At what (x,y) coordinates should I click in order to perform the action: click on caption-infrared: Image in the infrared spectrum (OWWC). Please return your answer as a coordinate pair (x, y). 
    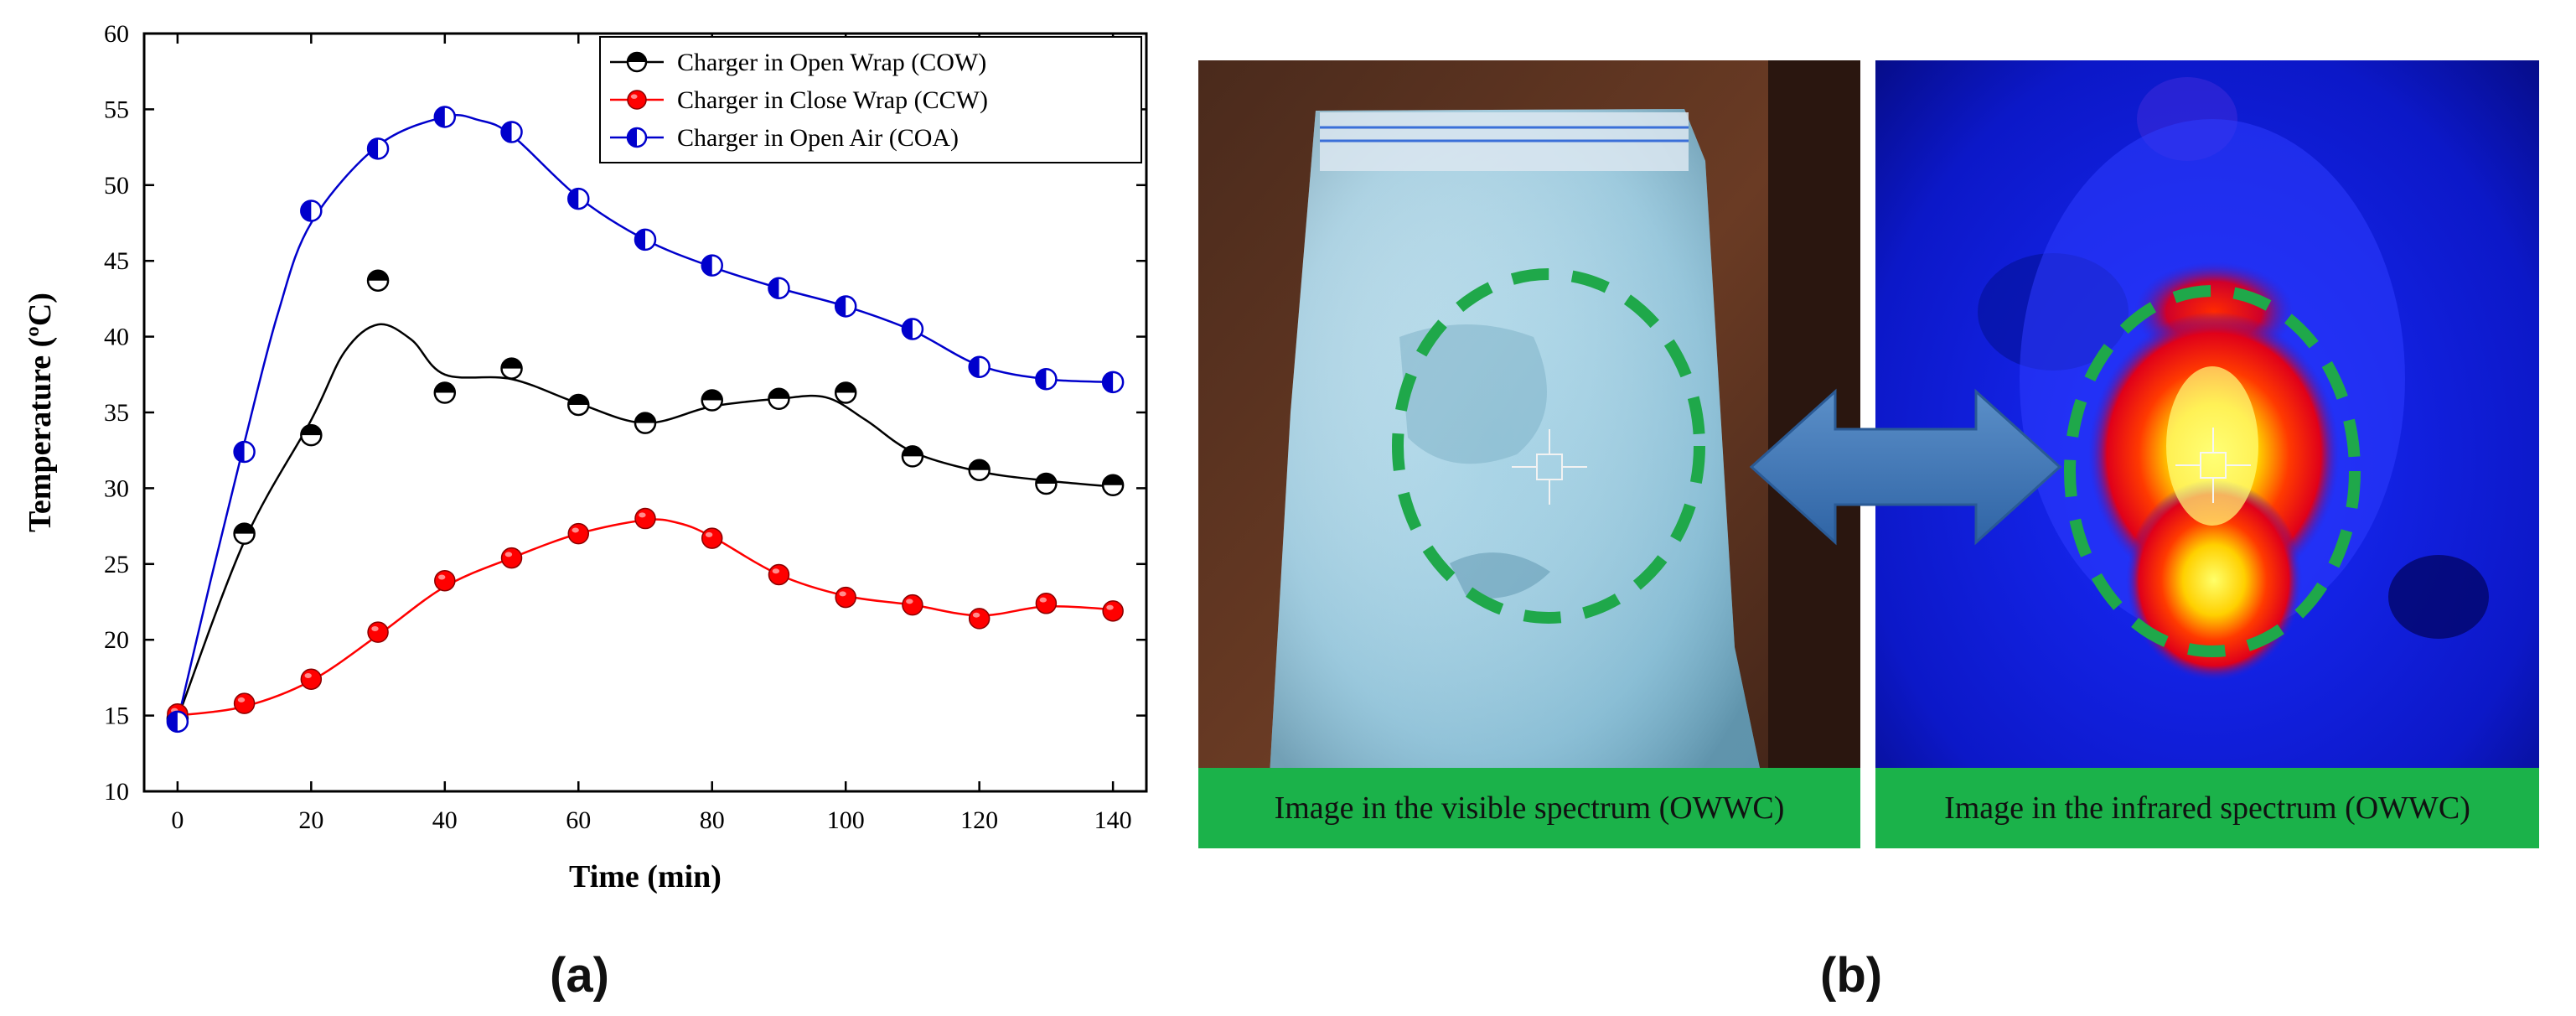
    Looking at the image, I should click on (2207, 808).